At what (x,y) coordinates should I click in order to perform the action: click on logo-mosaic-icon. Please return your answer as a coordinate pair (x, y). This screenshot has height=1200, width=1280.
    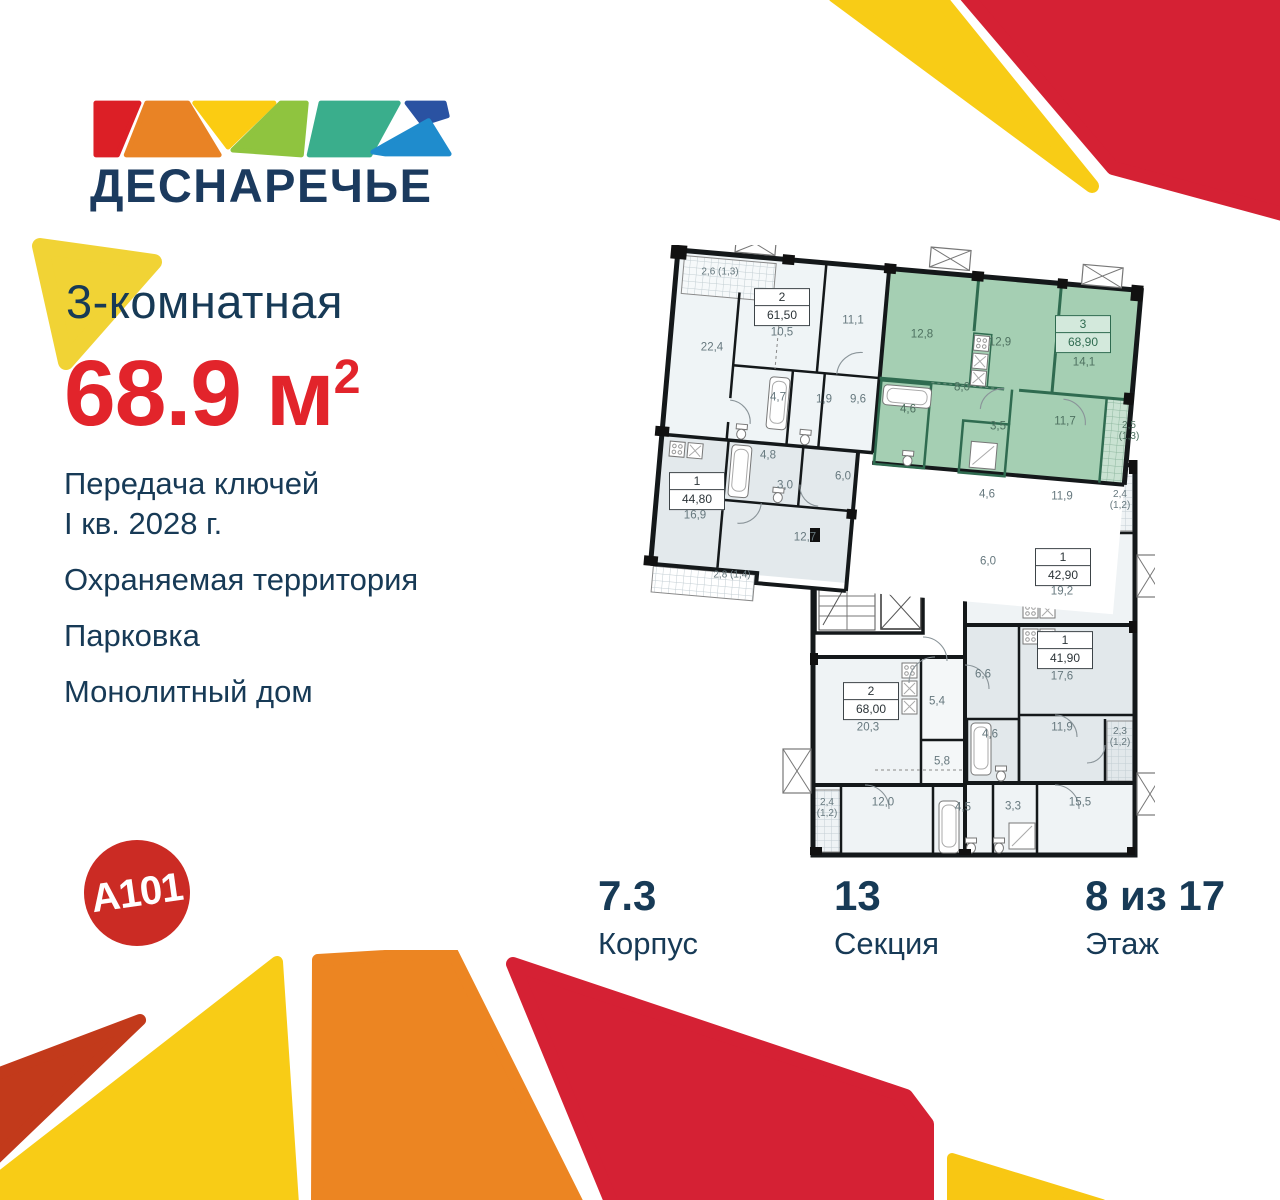
    Looking at the image, I should click on (272, 129).